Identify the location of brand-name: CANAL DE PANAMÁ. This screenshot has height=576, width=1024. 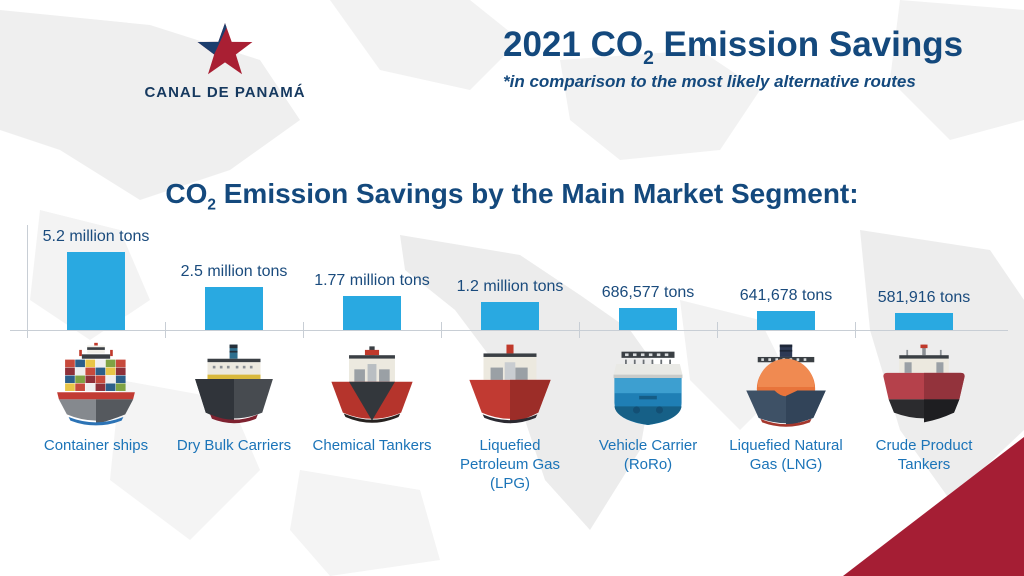
(225, 92).